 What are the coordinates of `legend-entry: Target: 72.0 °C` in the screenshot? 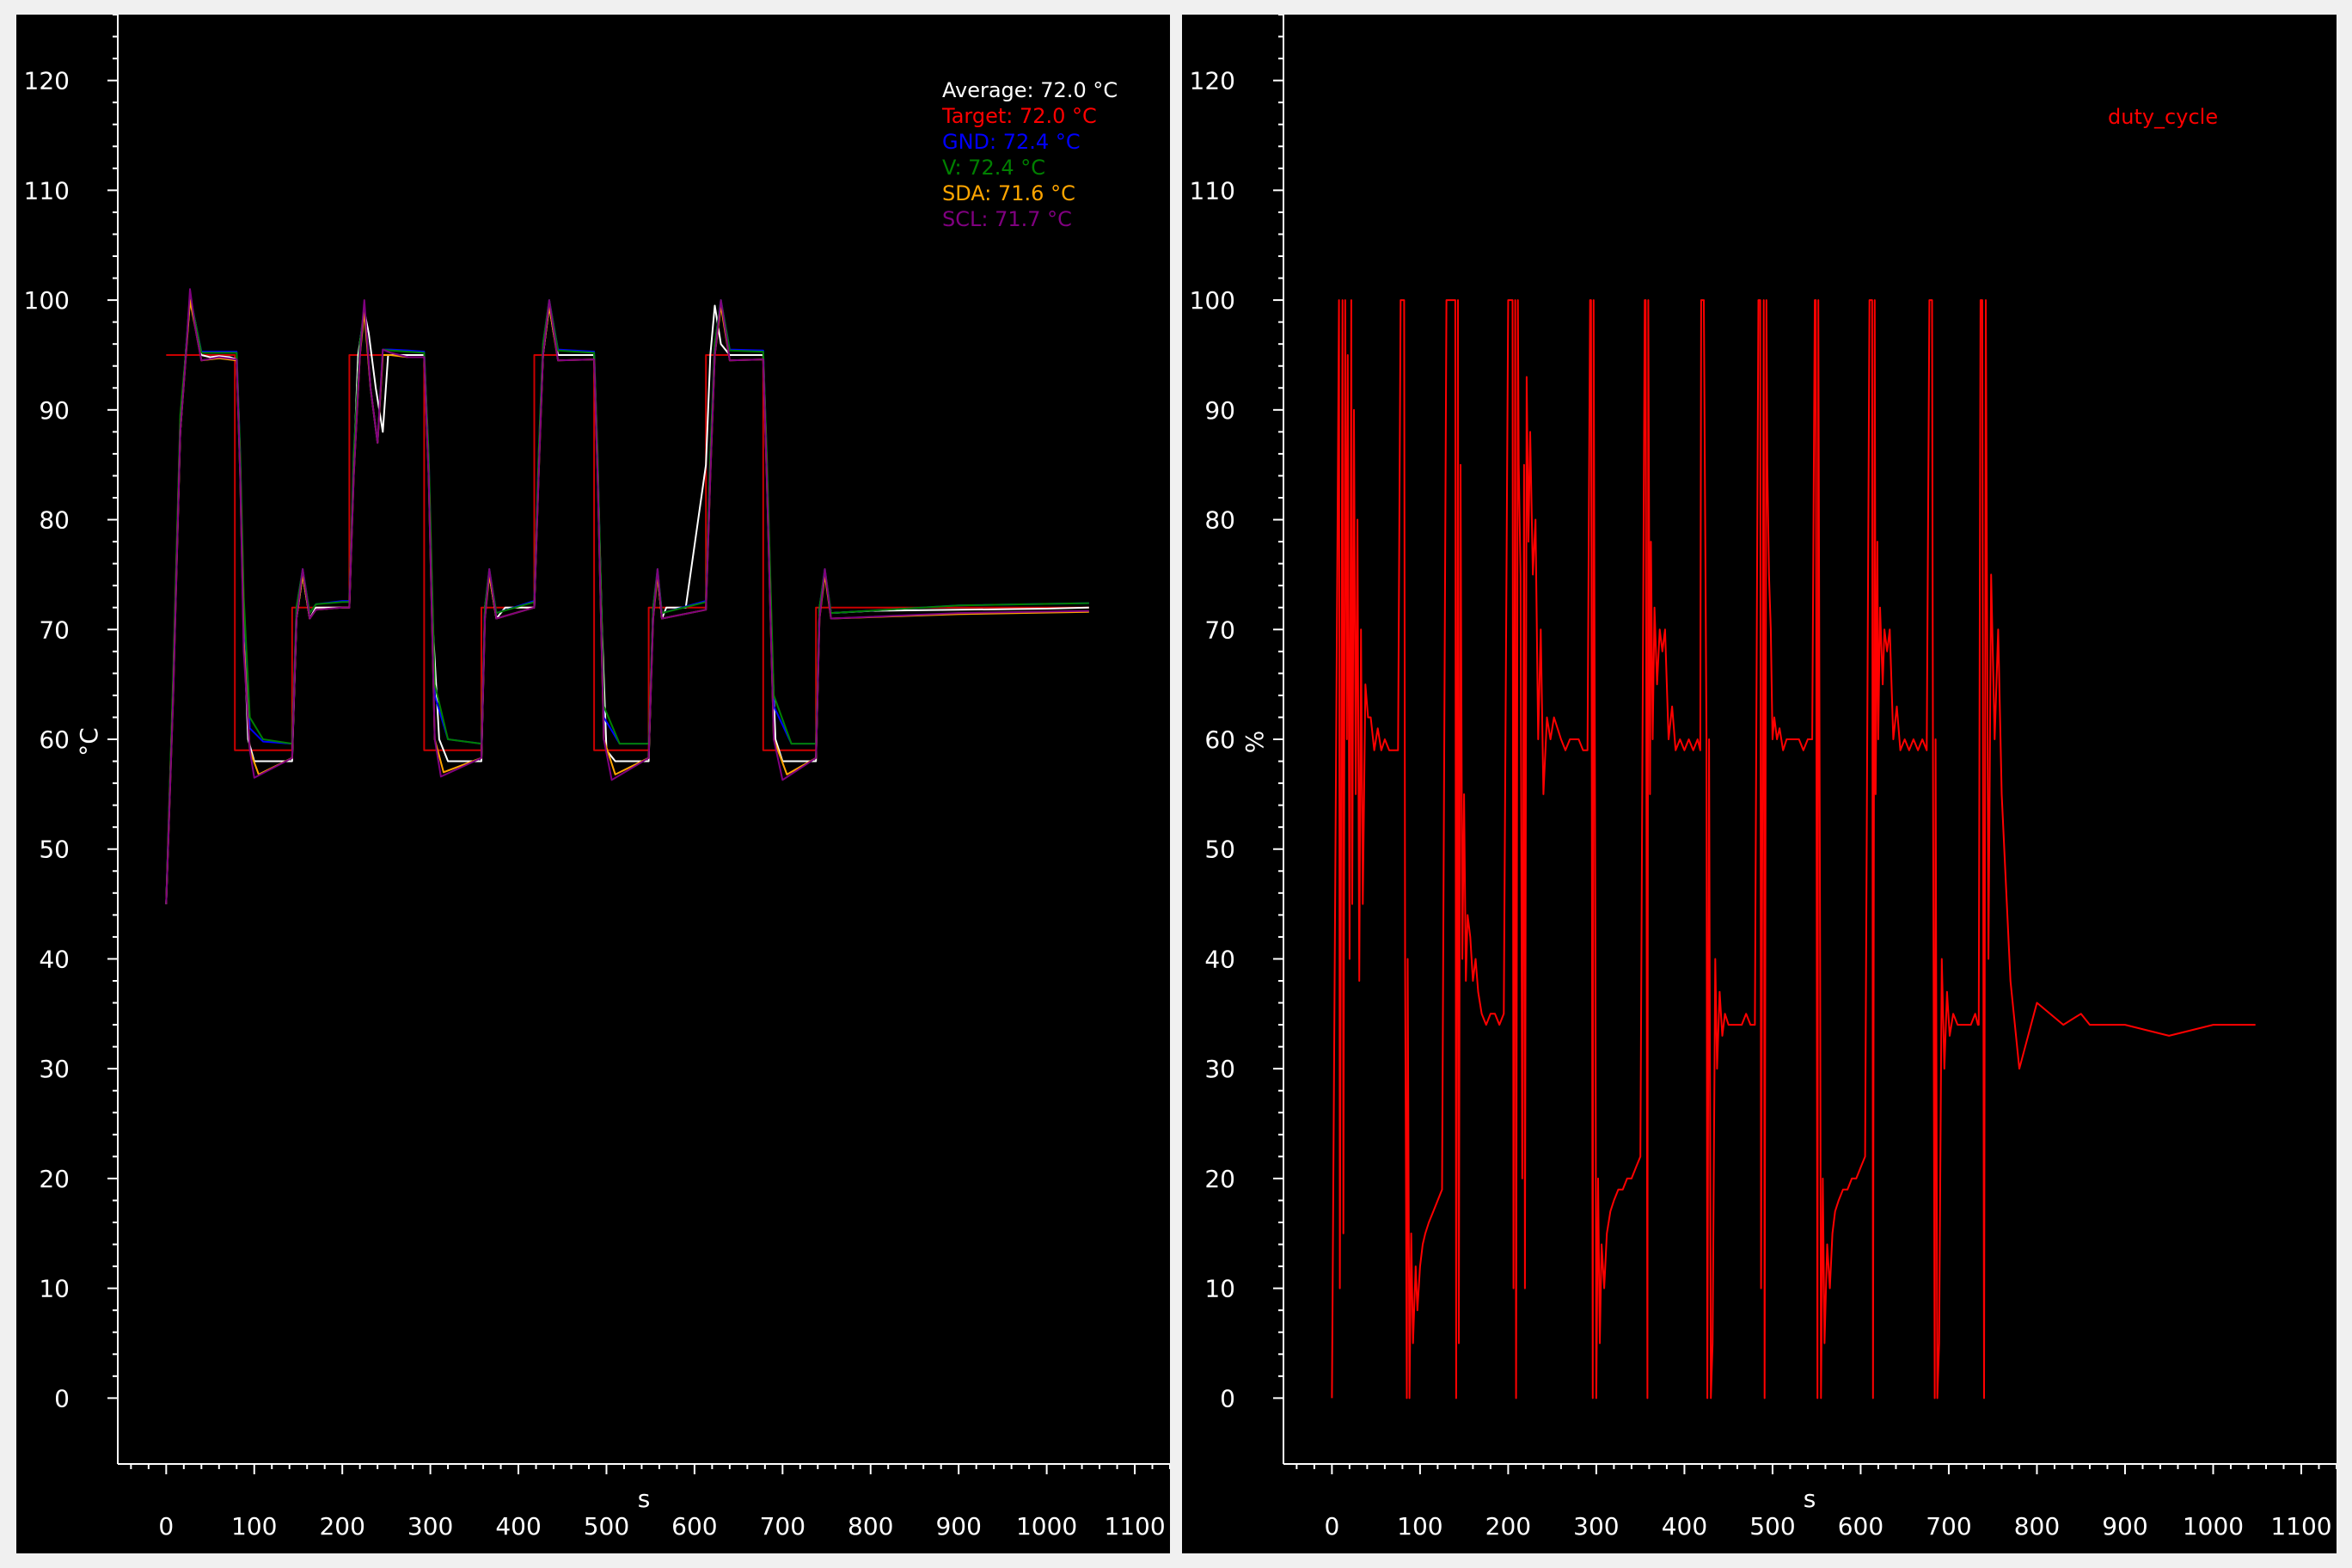 It's located at (1019, 116).